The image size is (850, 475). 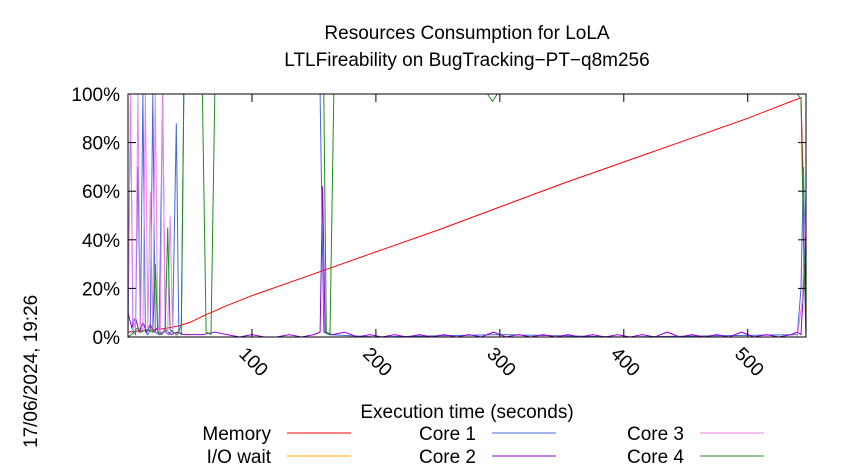 What do you see at coordinates (95, 95) in the screenshot?
I see `y-tick-label: 100%` at bounding box center [95, 95].